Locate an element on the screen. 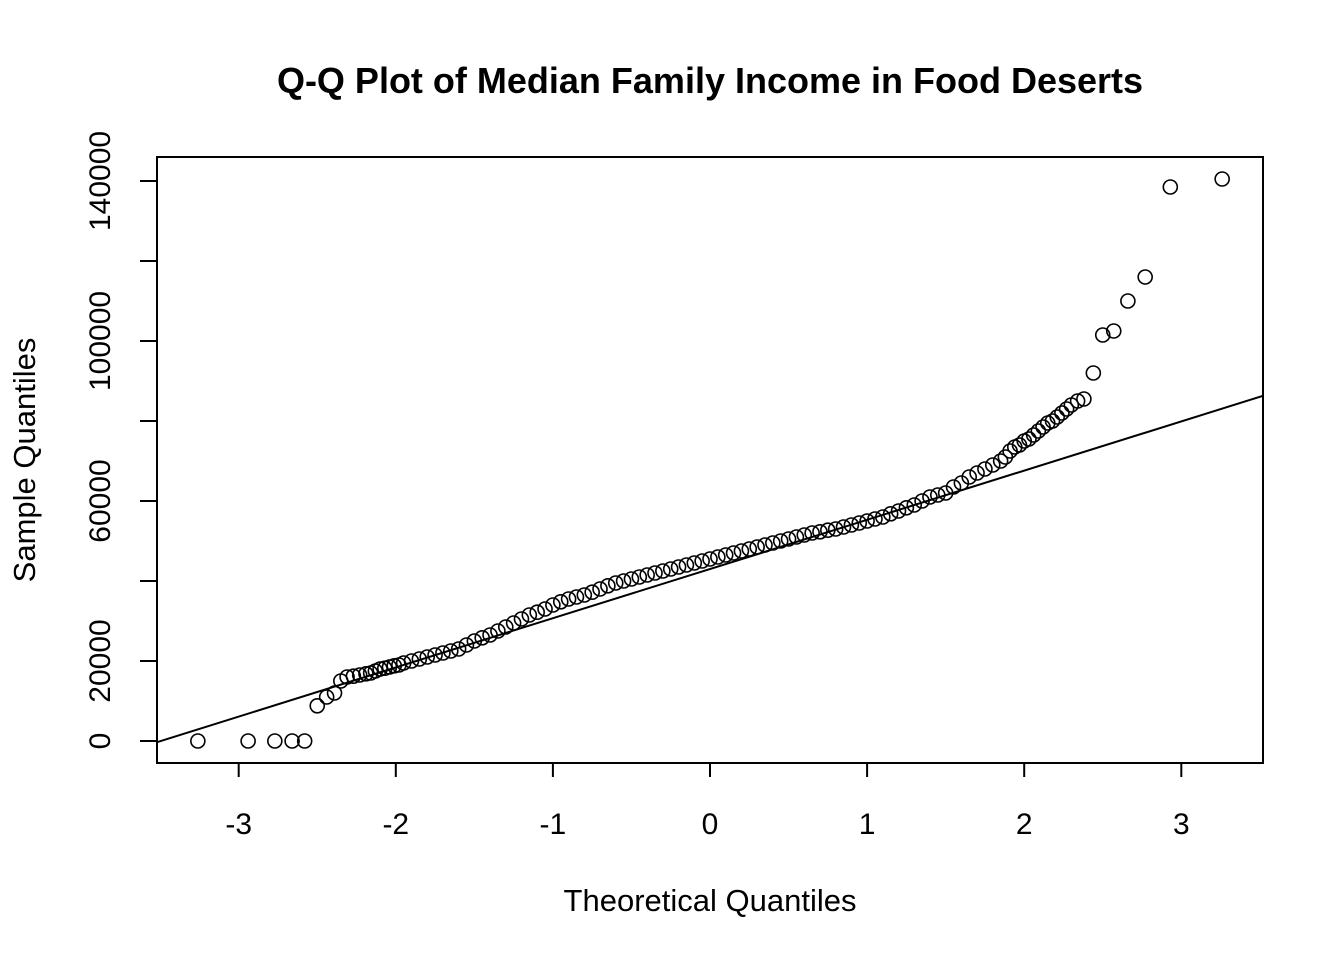 This screenshot has width=1344, height=960. x-tick-label: -1 is located at coordinates (553, 824).